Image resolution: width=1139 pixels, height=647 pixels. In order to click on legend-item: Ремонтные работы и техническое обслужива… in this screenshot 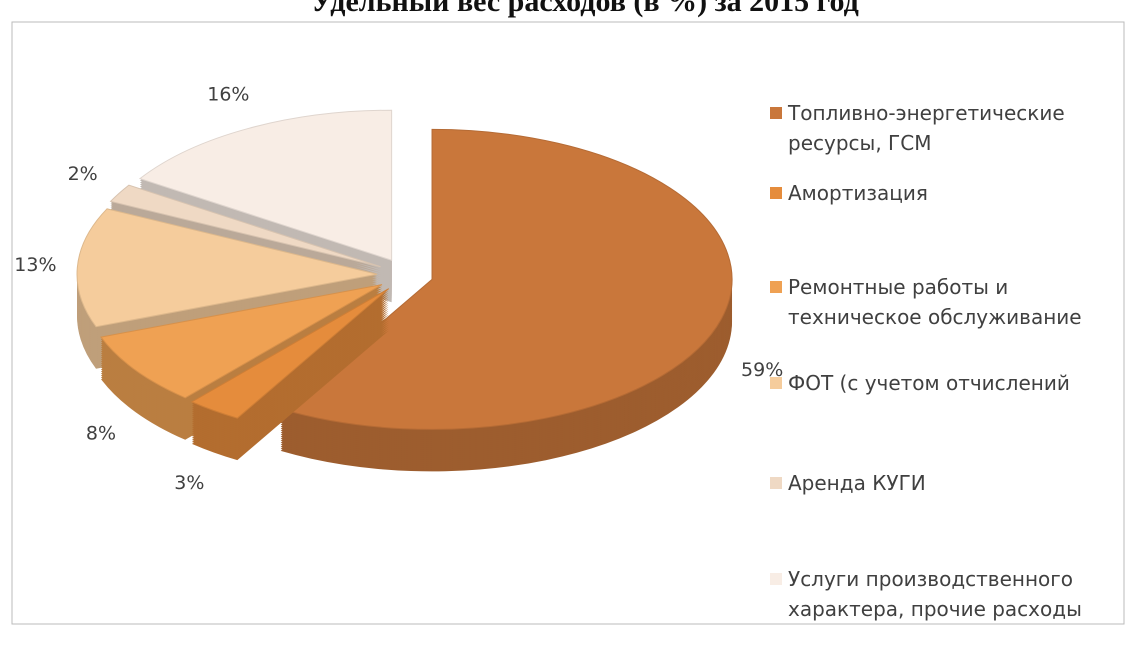, I will do `click(943, 302)`.